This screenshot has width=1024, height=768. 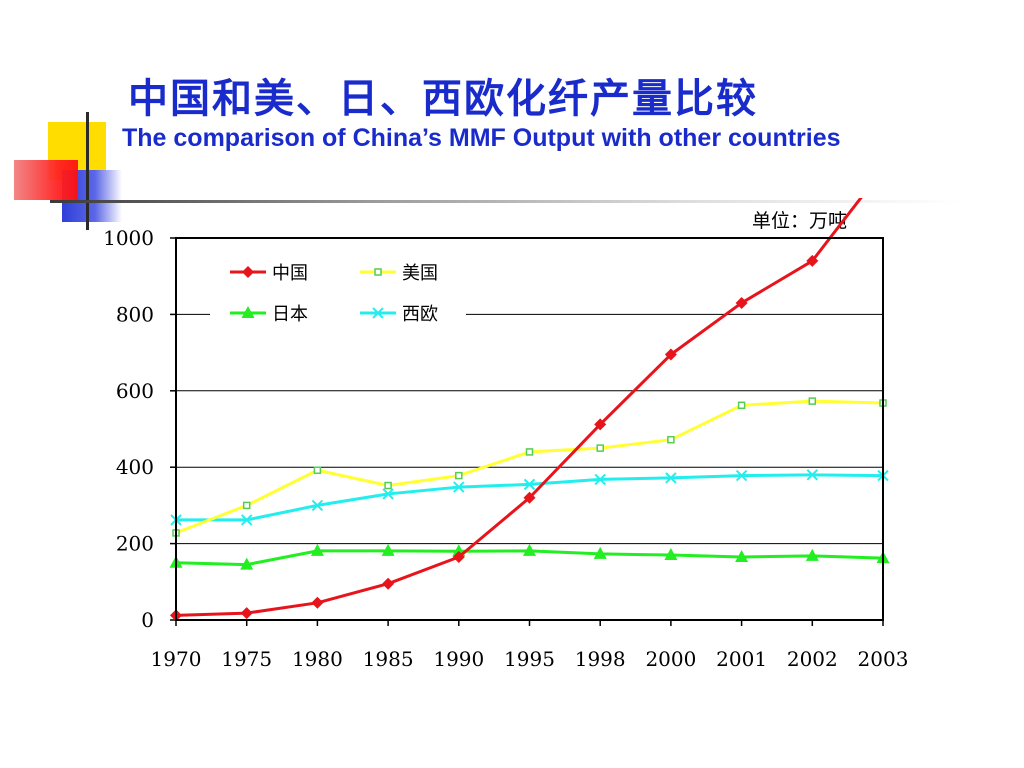 I want to click on unit-label: 单位：万吨, so click(x=800, y=221).